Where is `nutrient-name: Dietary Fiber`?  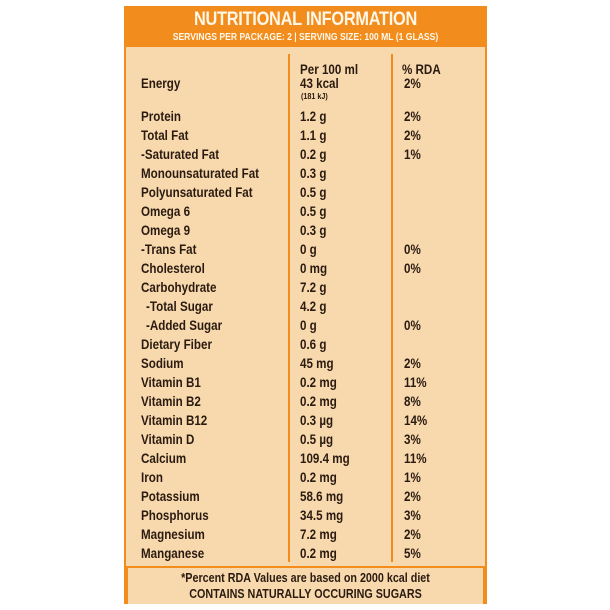
nutrient-name: Dietary Fiber is located at coordinates (176, 344).